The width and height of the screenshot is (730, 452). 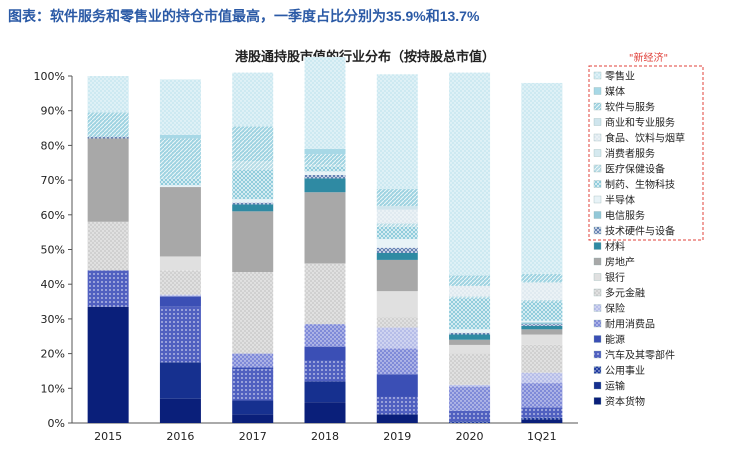 What do you see at coordinates (180, 436) in the screenshot?
I see `x-tick-label: 2016` at bounding box center [180, 436].